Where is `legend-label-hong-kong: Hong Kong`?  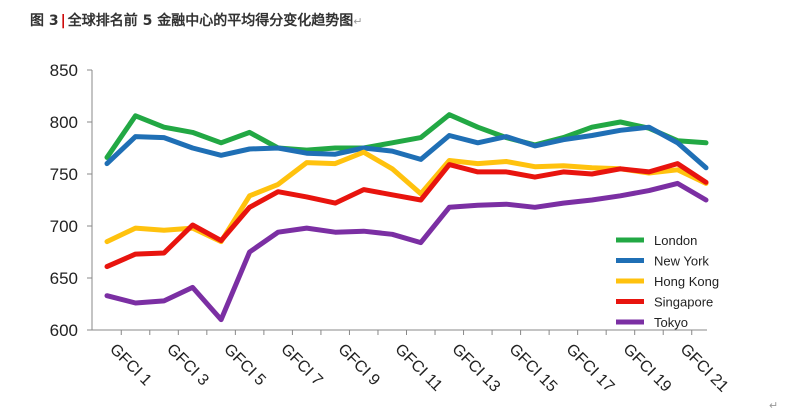
legend-label-hong-kong: Hong Kong is located at coordinates (686, 281).